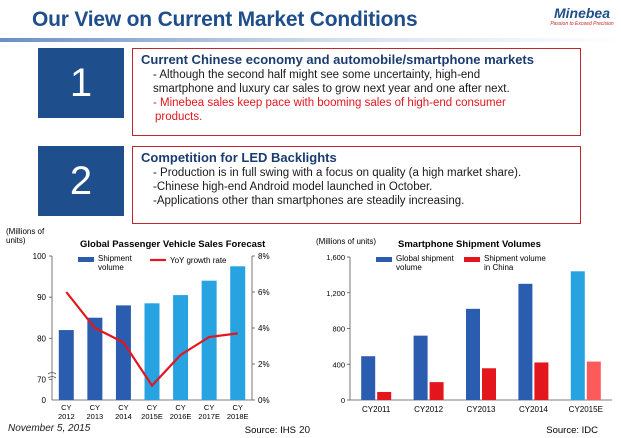 The width and height of the screenshot is (621, 438). What do you see at coordinates (16, 240) in the screenshot?
I see `chart-unit-label: units)` at bounding box center [16, 240].